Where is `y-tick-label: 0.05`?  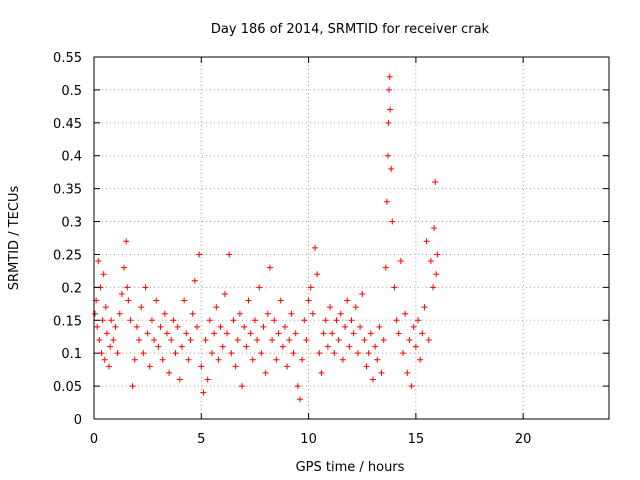 y-tick-label: 0.05 is located at coordinates (67, 387).